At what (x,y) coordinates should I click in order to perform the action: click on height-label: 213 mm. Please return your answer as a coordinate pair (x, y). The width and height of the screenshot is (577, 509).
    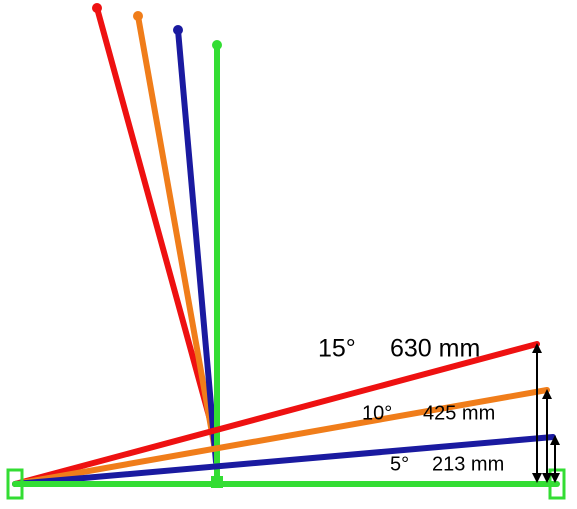
    Looking at the image, I should click on (468, 464).